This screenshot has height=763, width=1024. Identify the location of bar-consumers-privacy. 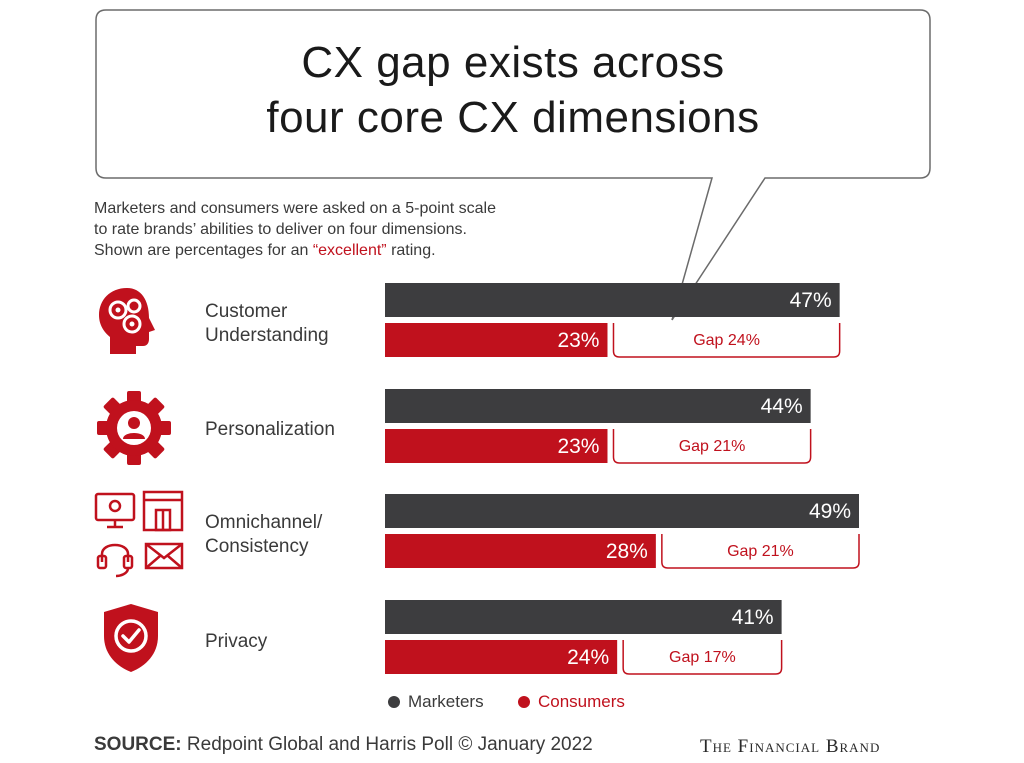
(501, 657).